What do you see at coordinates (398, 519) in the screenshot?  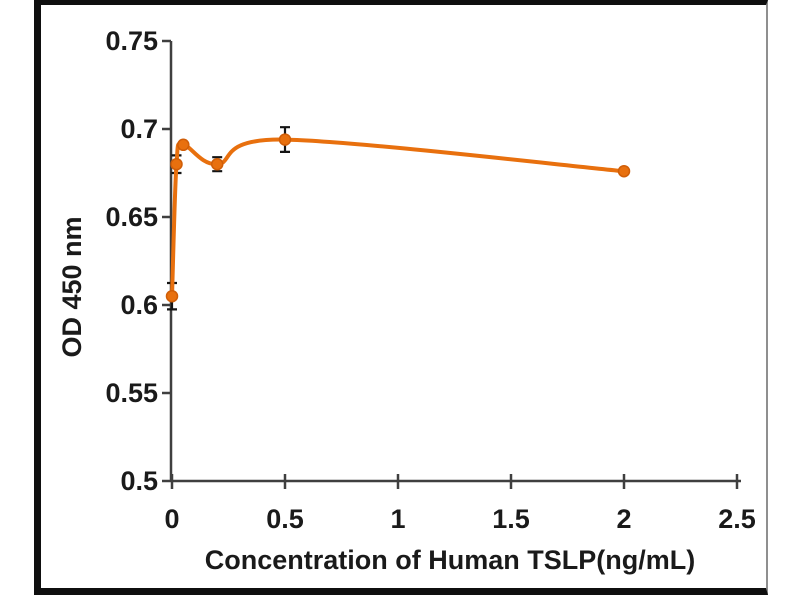 I see `x-tick-label: 1` at bounding box center [398, 519].